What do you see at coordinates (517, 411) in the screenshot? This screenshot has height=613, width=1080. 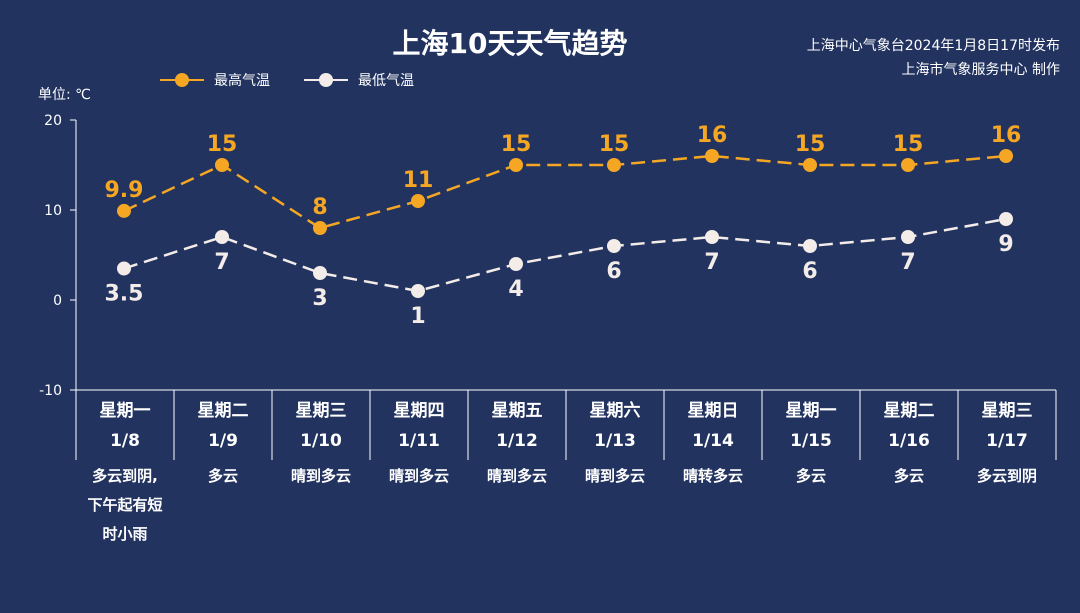 I see `weekday-label: 星期五` at bounding box center [517, 411].